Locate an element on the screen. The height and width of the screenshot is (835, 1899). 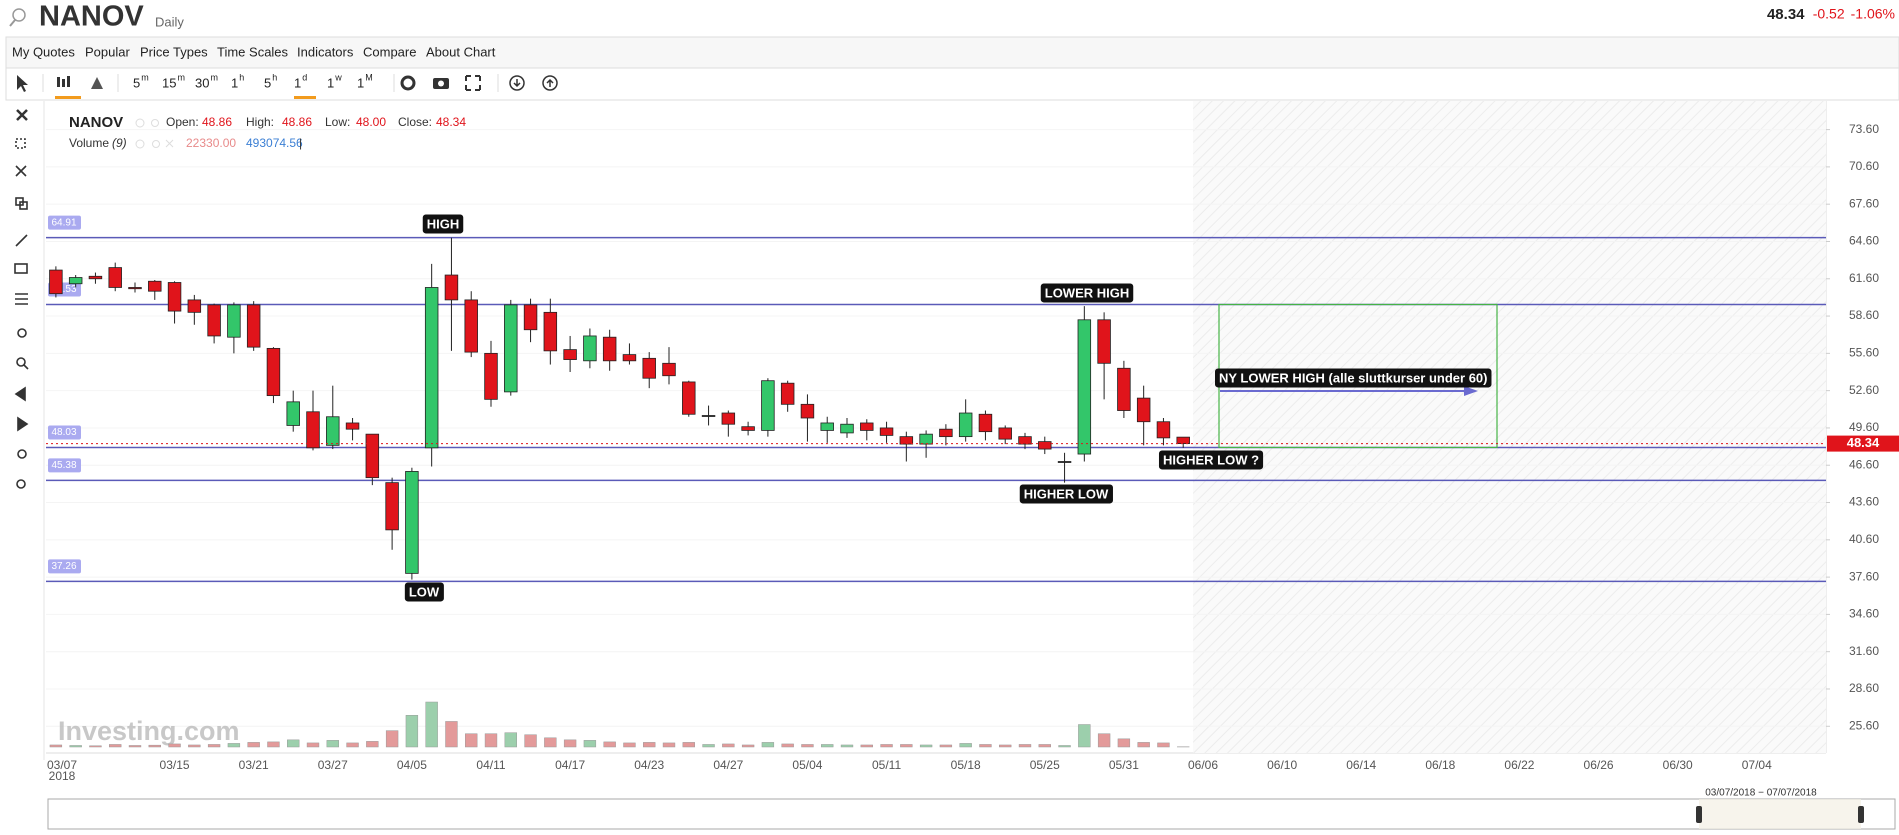
y-tick-label: 52.60 is located at coordinates (1864, 390).